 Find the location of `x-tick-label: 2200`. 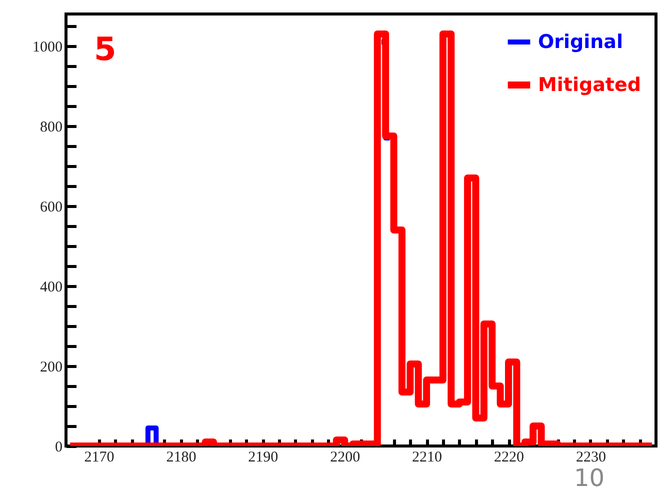

x-tick-label: 2200 is located at coordinates (345, 458).